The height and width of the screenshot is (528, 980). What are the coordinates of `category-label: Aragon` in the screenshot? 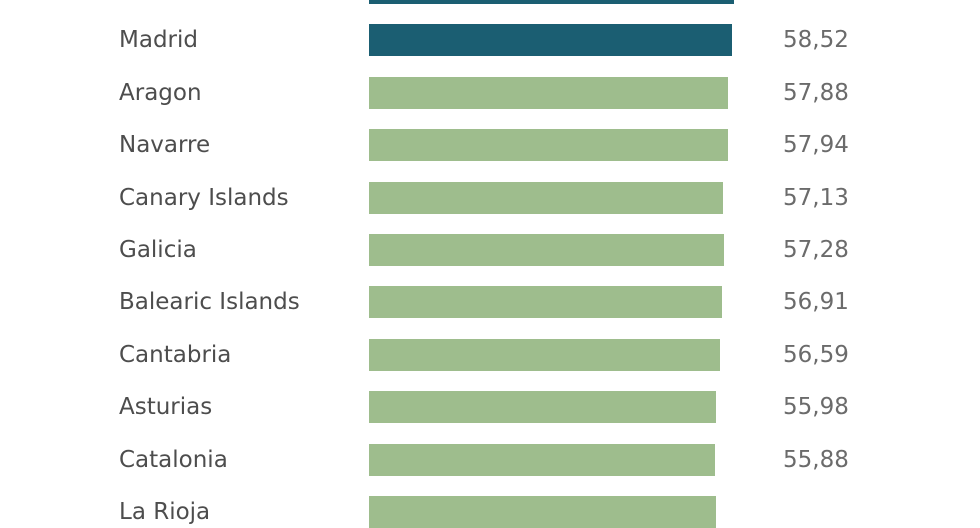 It's located at (160, 92).